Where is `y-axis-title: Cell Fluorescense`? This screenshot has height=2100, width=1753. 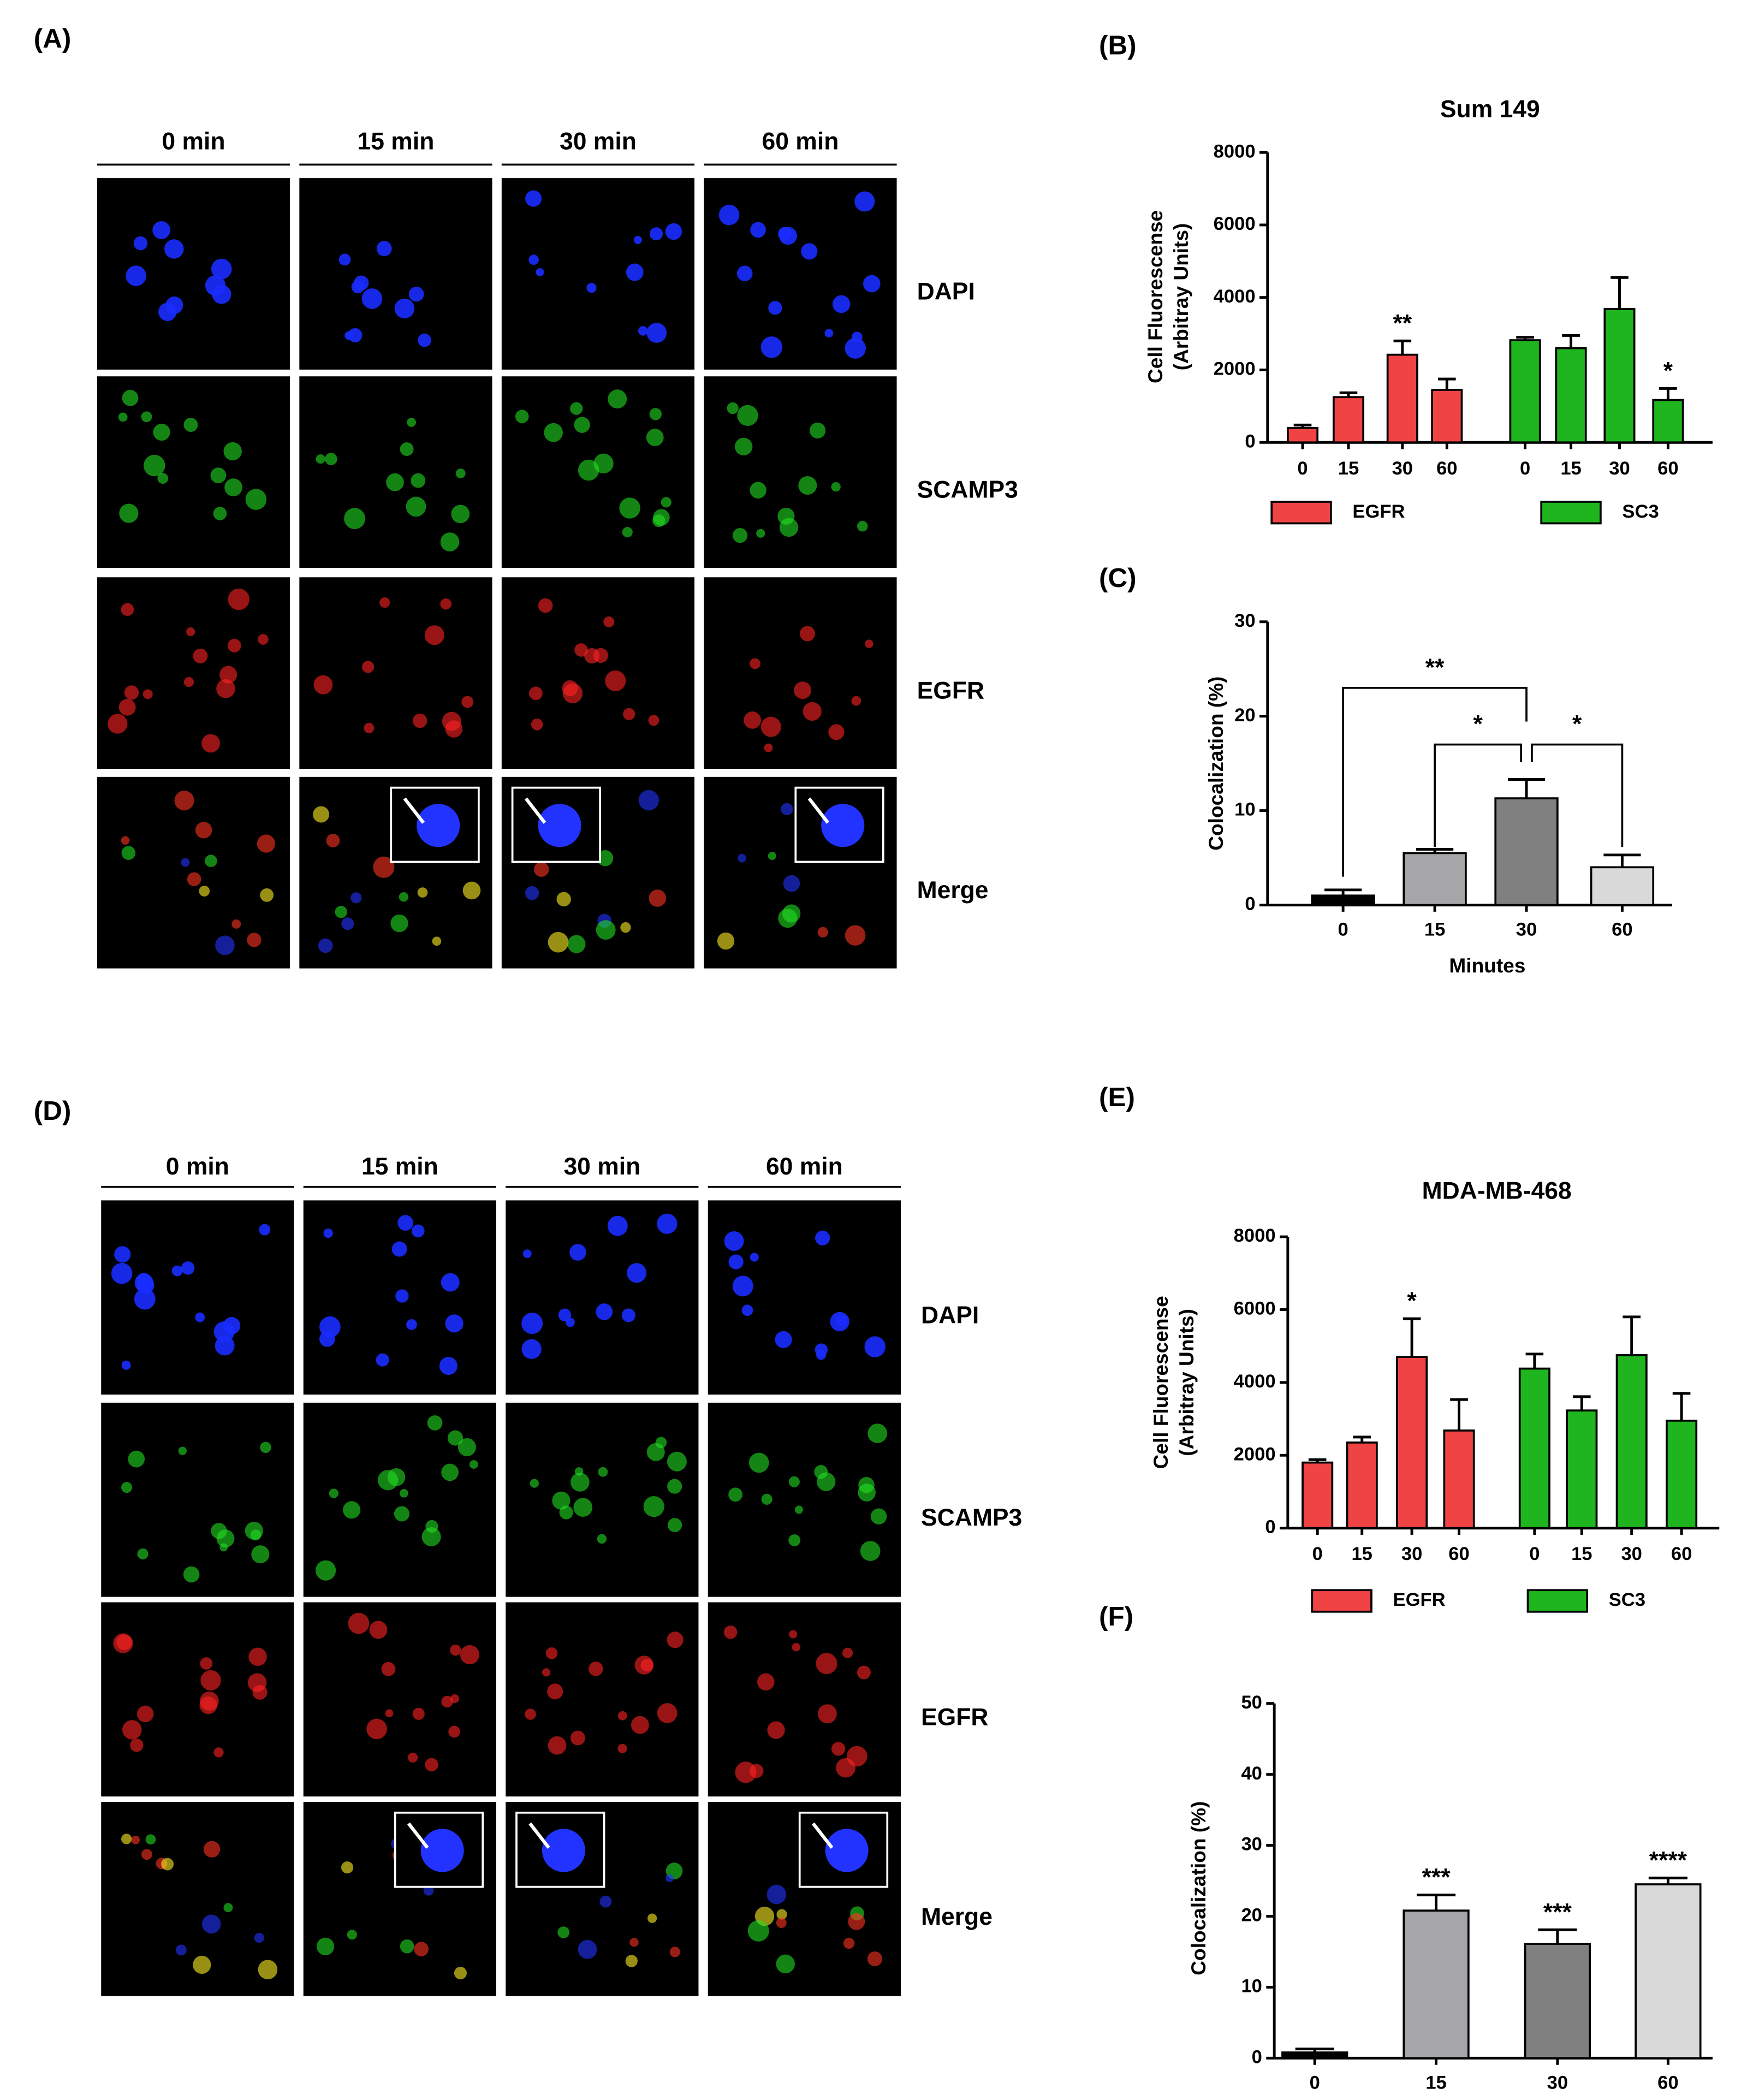
y-axis-title: Cell Fluorescense is located at coordinates (1161, 1382).